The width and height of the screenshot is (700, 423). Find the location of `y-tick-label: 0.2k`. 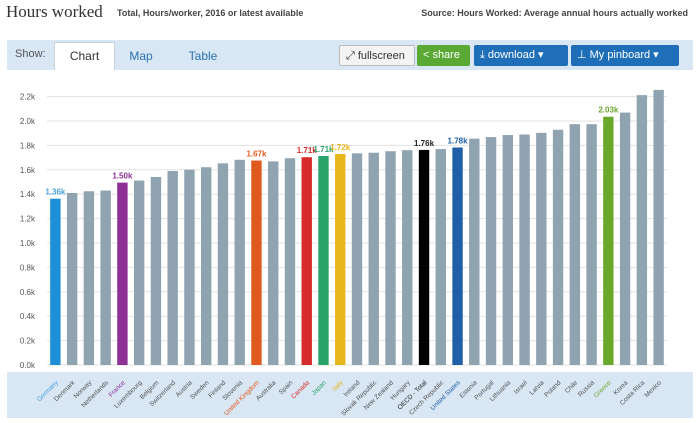

y-tick-label: 0.2k is located at coordinates (28, 341).